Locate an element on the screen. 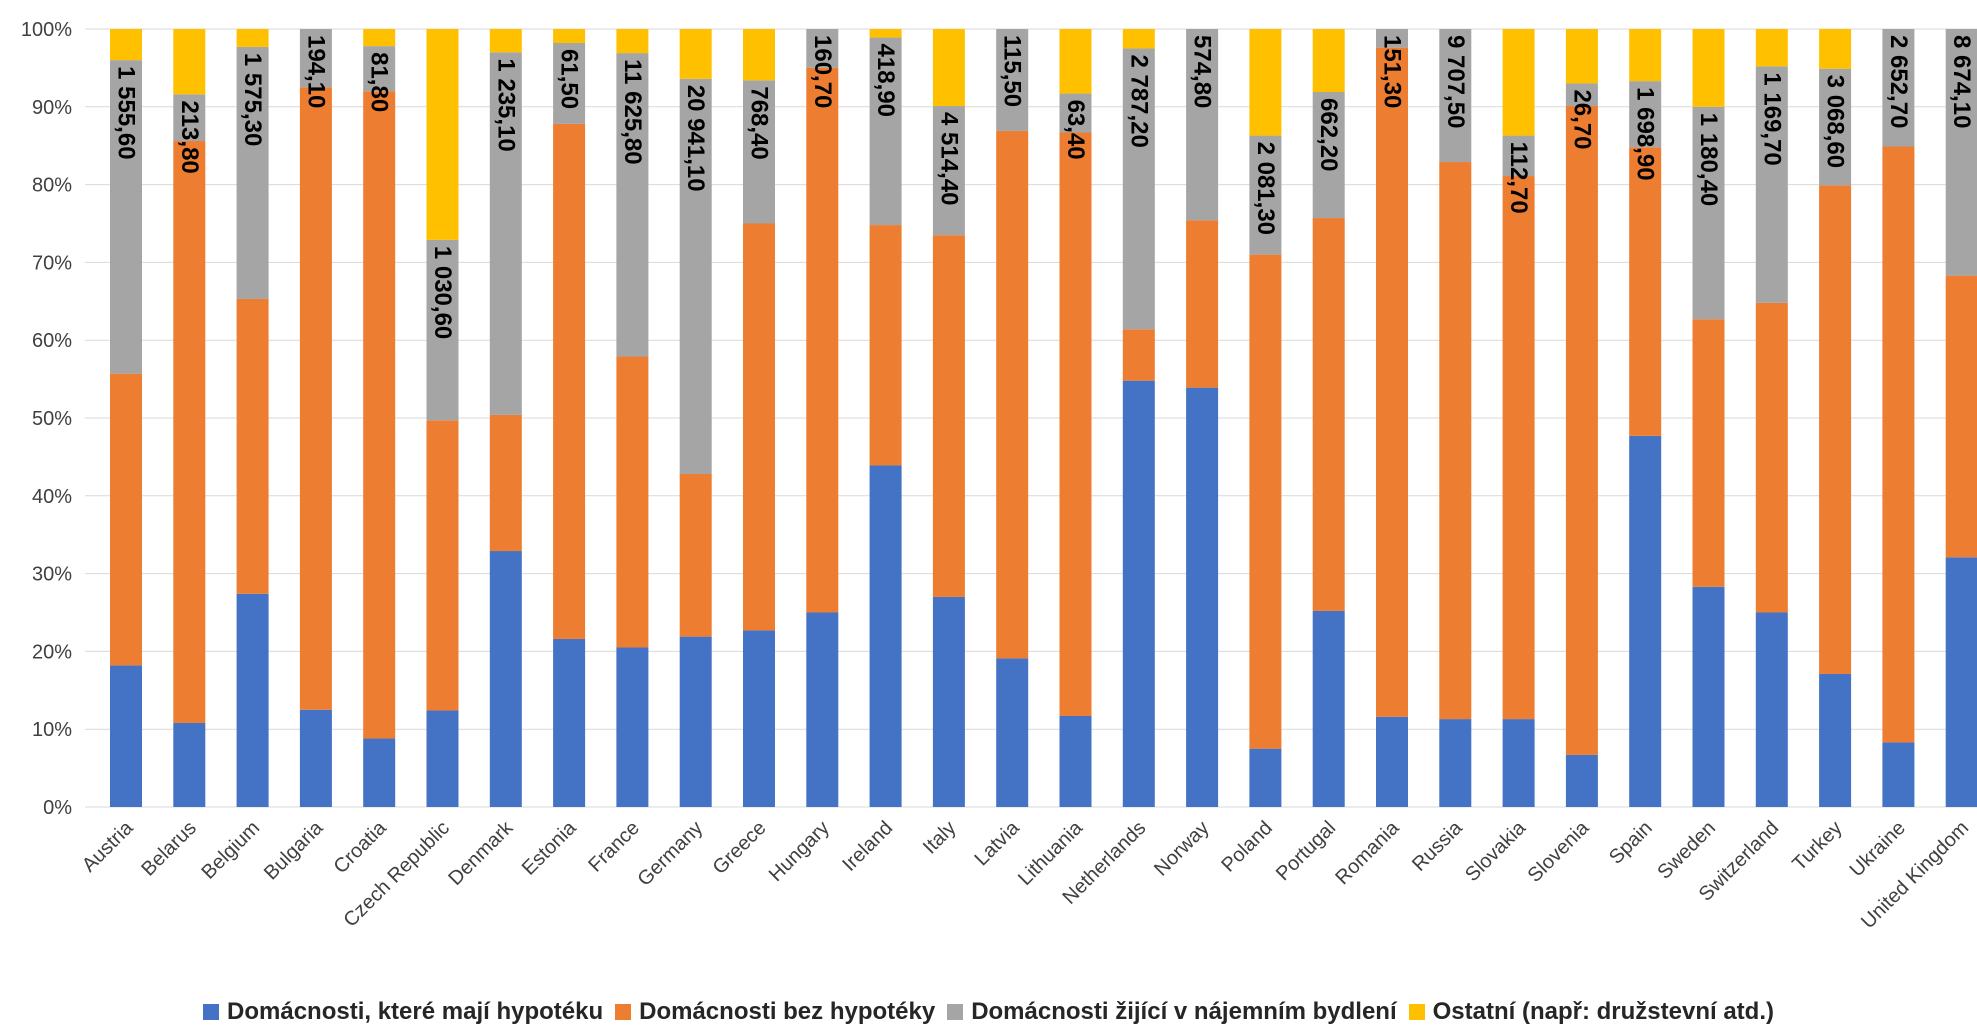  legend-item: Domácnosti bez hypotéky is located at coordinates (775, 1012).